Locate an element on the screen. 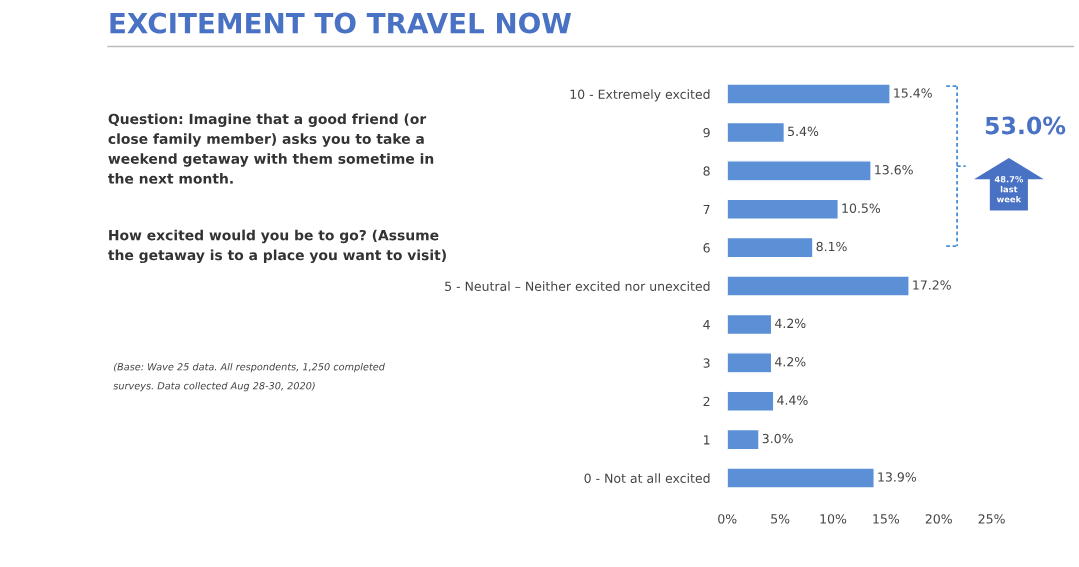 The image size is (1079, 567). y-tick-label: 1 is located at coordinates (707, 440).